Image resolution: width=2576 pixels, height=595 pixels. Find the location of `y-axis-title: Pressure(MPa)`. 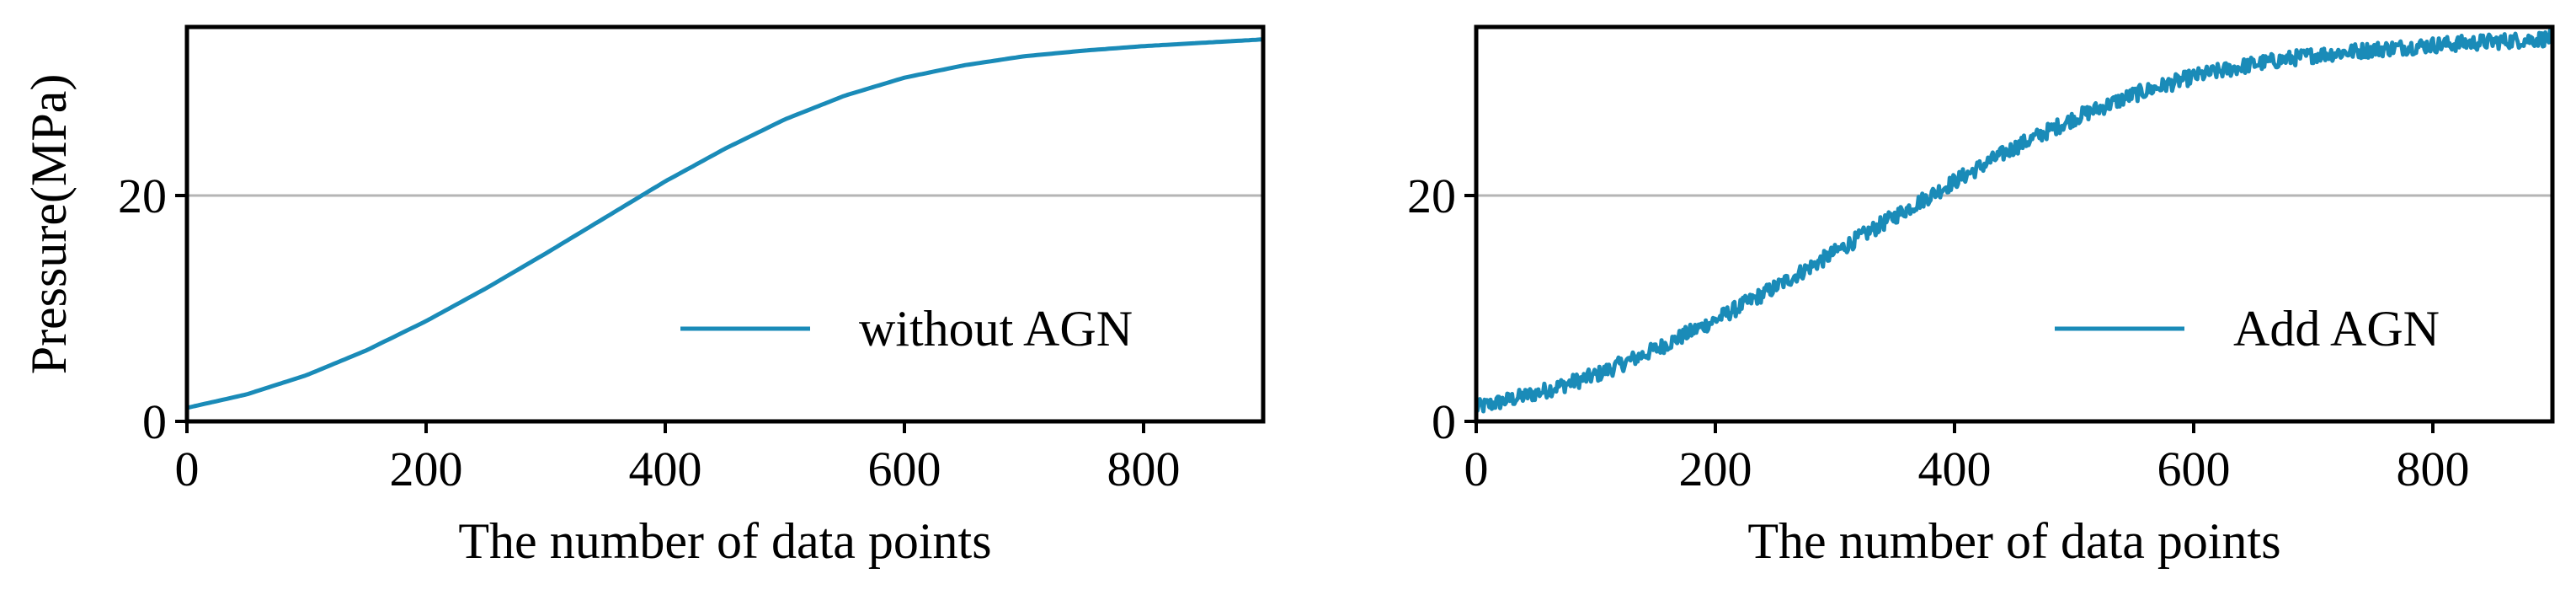

y-axis-title: Pressure(MPa) is located at coordinates (49, 224).